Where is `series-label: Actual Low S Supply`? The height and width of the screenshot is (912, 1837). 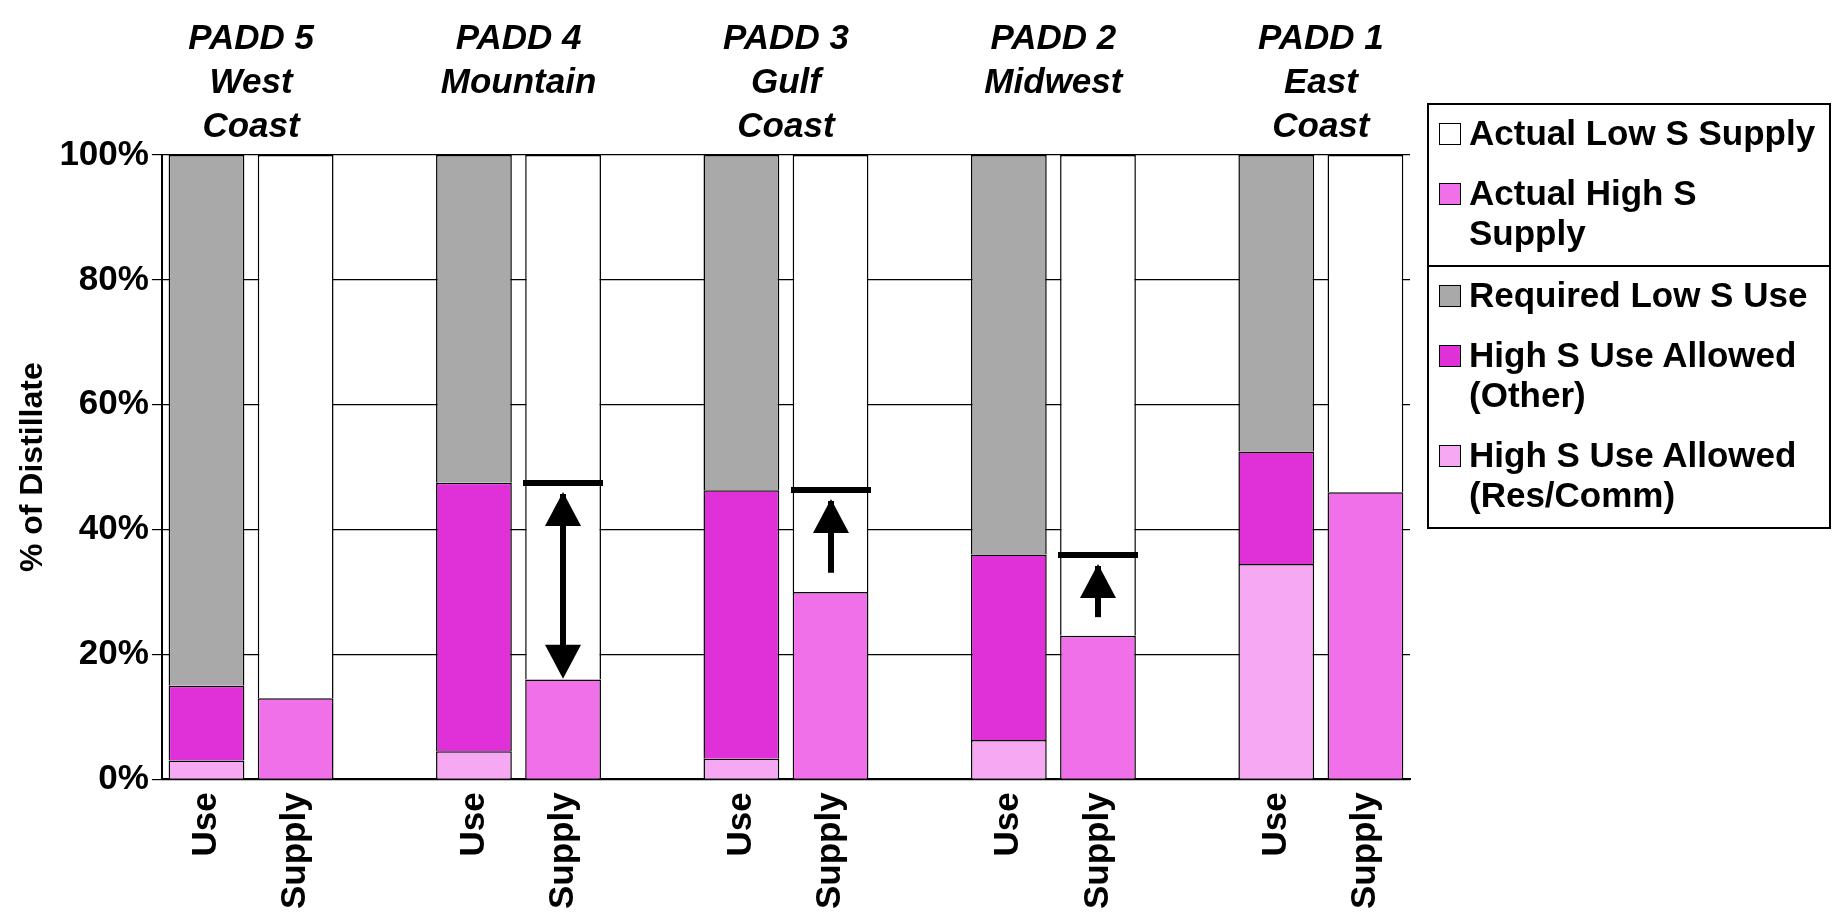 series-label: Actual Low S Supply is located at coordinates (1642, 133).